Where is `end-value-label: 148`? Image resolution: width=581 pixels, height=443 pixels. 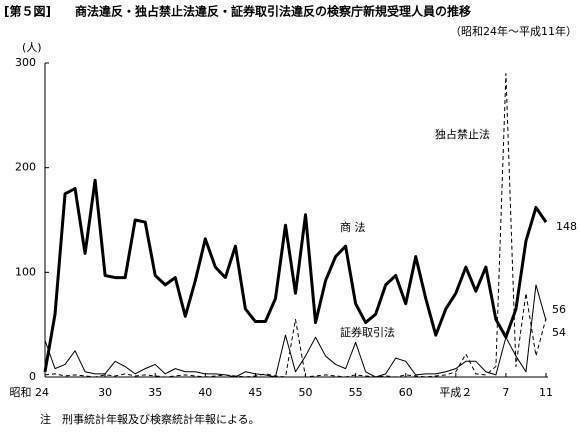 end-value-label: 148 is located at coordinates (566, 226).